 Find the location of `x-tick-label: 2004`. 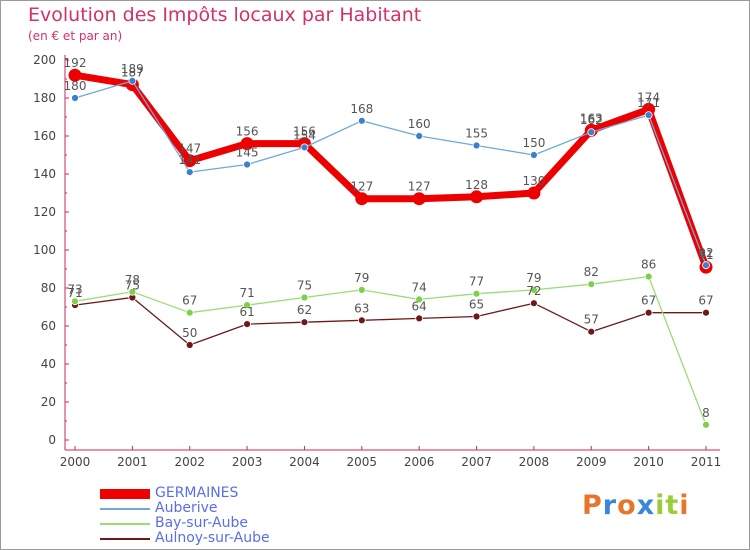

x-tick-label: 2004 is located at coordinates (304, 462).